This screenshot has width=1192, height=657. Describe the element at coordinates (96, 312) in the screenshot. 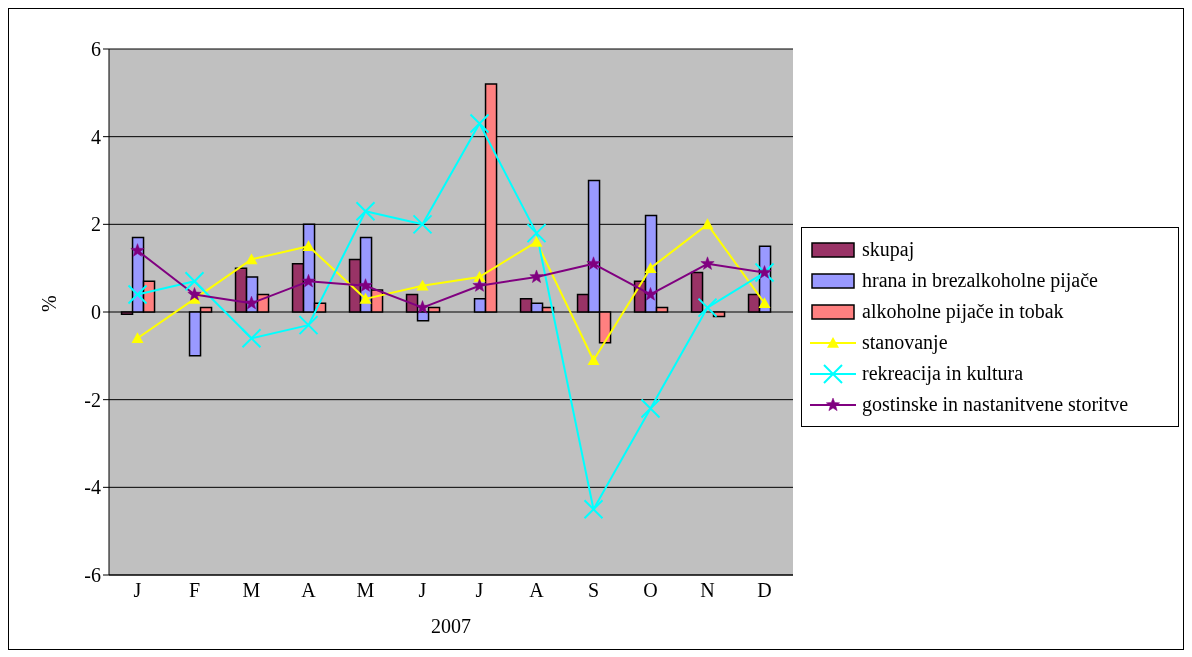

I see `y-tick-label: 0` at that location.